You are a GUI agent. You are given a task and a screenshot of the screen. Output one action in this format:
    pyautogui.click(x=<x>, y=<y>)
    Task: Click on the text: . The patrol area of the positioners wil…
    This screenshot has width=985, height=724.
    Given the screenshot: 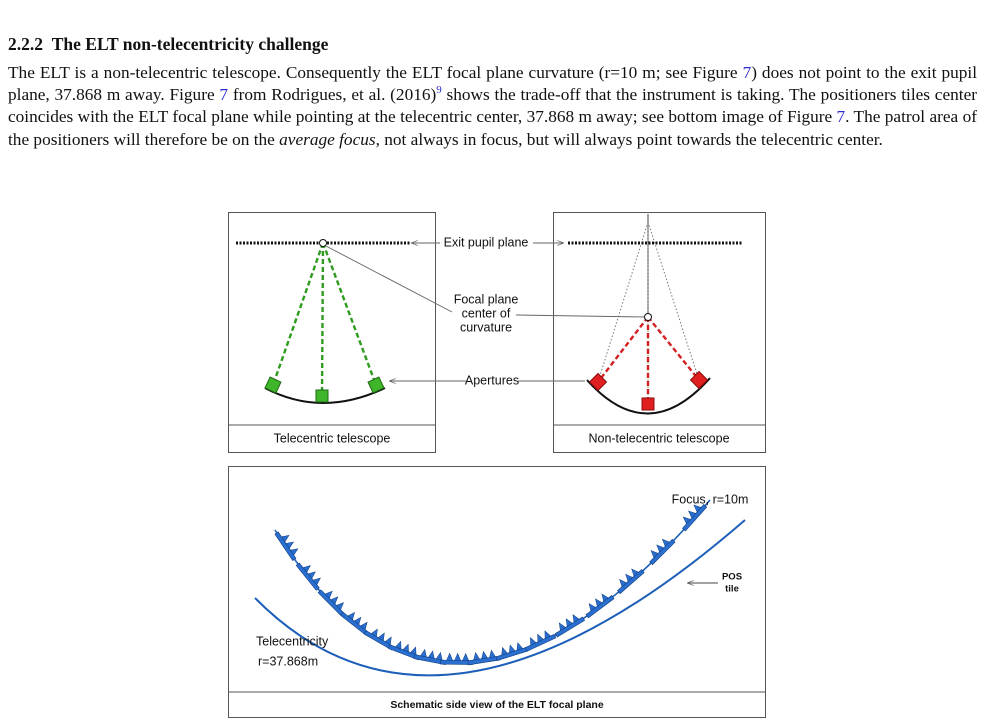 What is the action you would take?
    pyautogui.click(x=492, y=128)
    